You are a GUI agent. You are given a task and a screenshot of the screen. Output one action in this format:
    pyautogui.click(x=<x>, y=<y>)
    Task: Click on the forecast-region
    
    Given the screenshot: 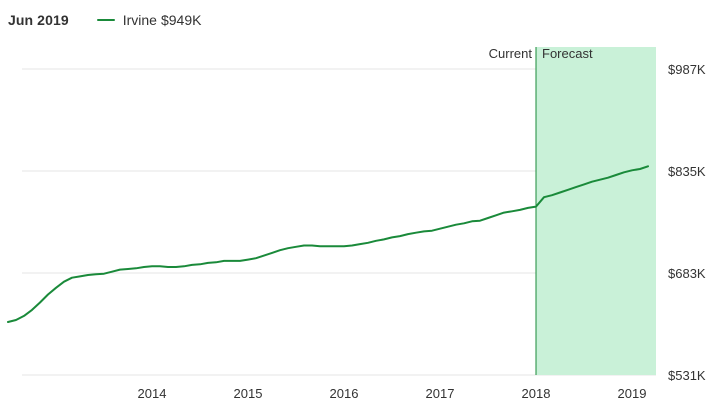 What is the action you would take?
    pyautogui.click(x=595, y=211)
    